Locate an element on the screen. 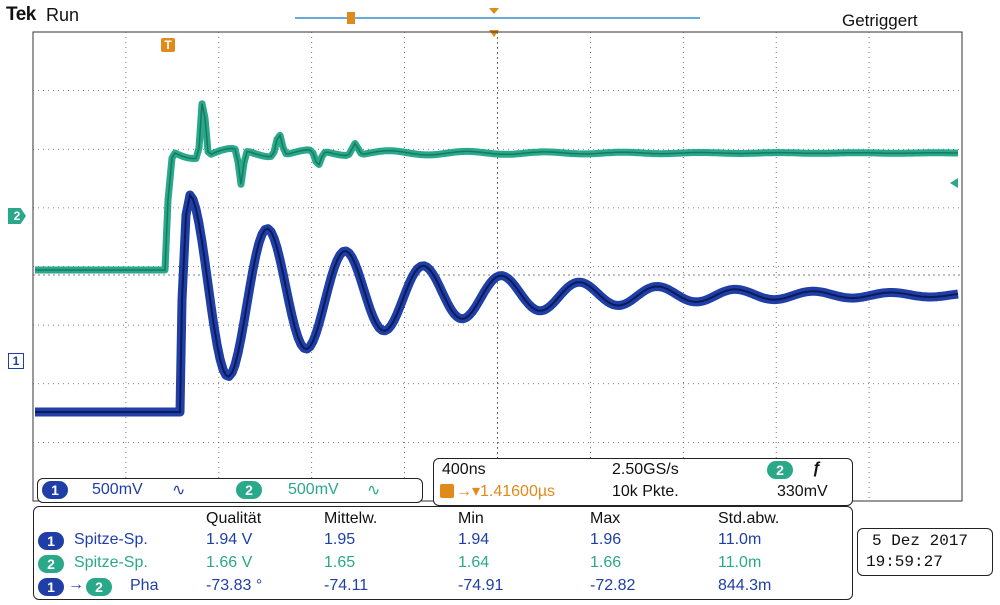  meas-row-3-source2-badge: 2 is located at coordinates (99, 587).